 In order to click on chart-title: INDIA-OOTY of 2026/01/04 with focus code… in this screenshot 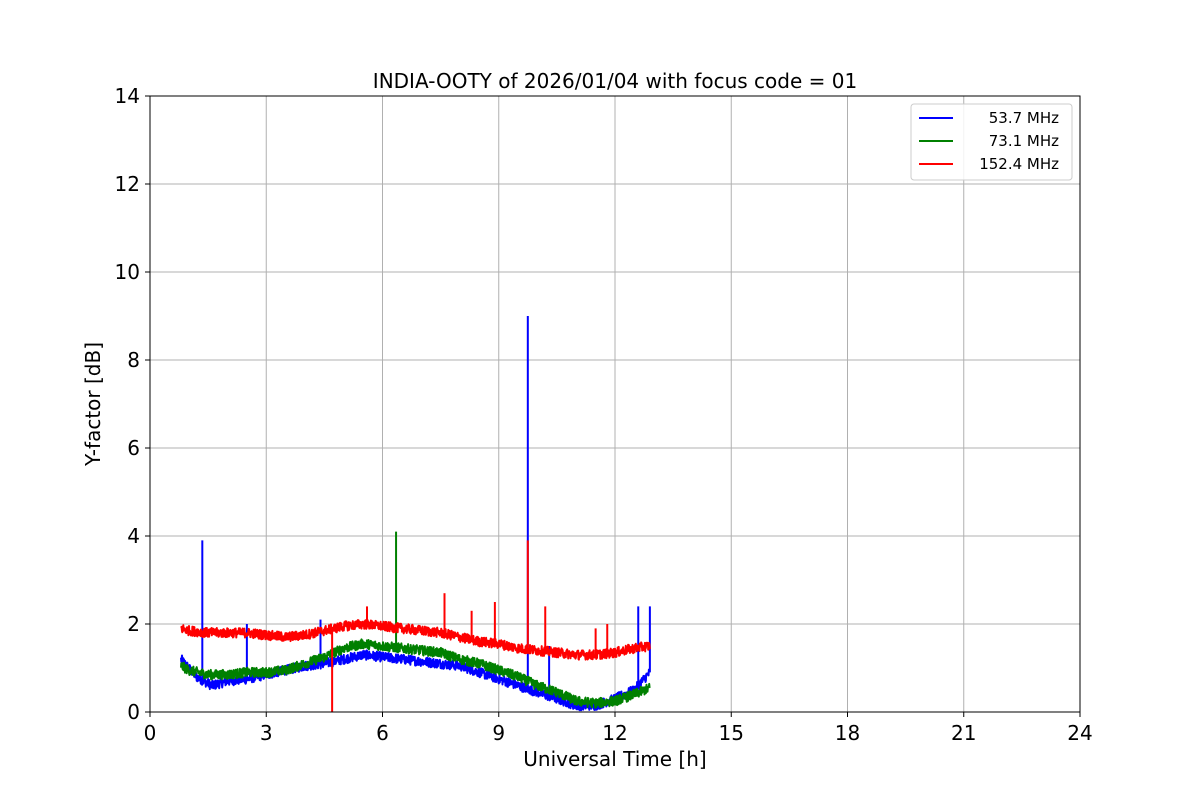, I will do `click(615, 81)`.